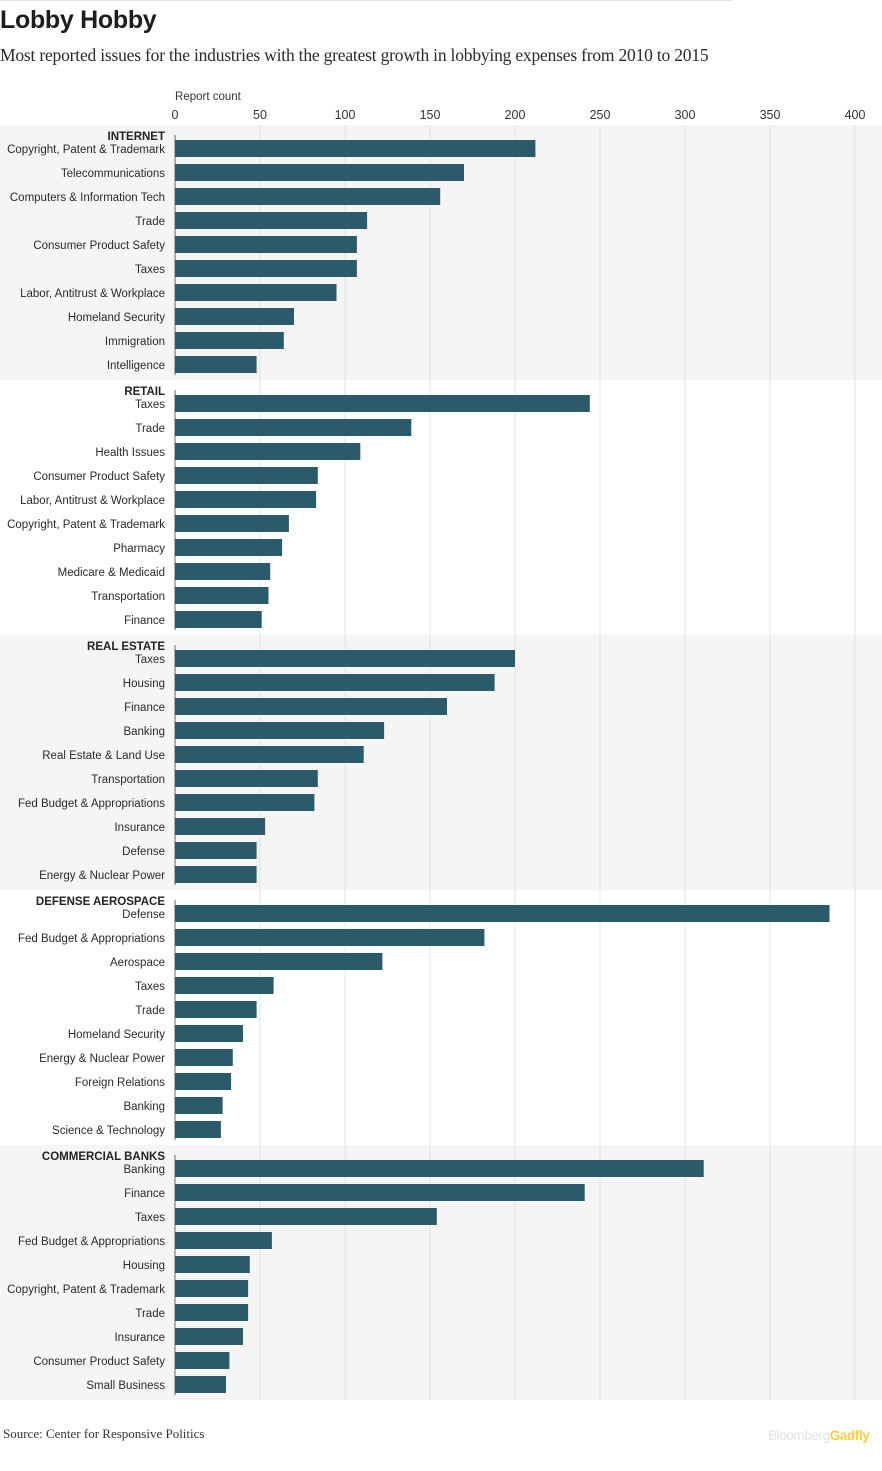 This screenshot has width=882, height=1471. What do you see at coordinates (108, 1131) in the screenshot?
I see `category-label: Science & Technology` at bounding box center [108, 1131].